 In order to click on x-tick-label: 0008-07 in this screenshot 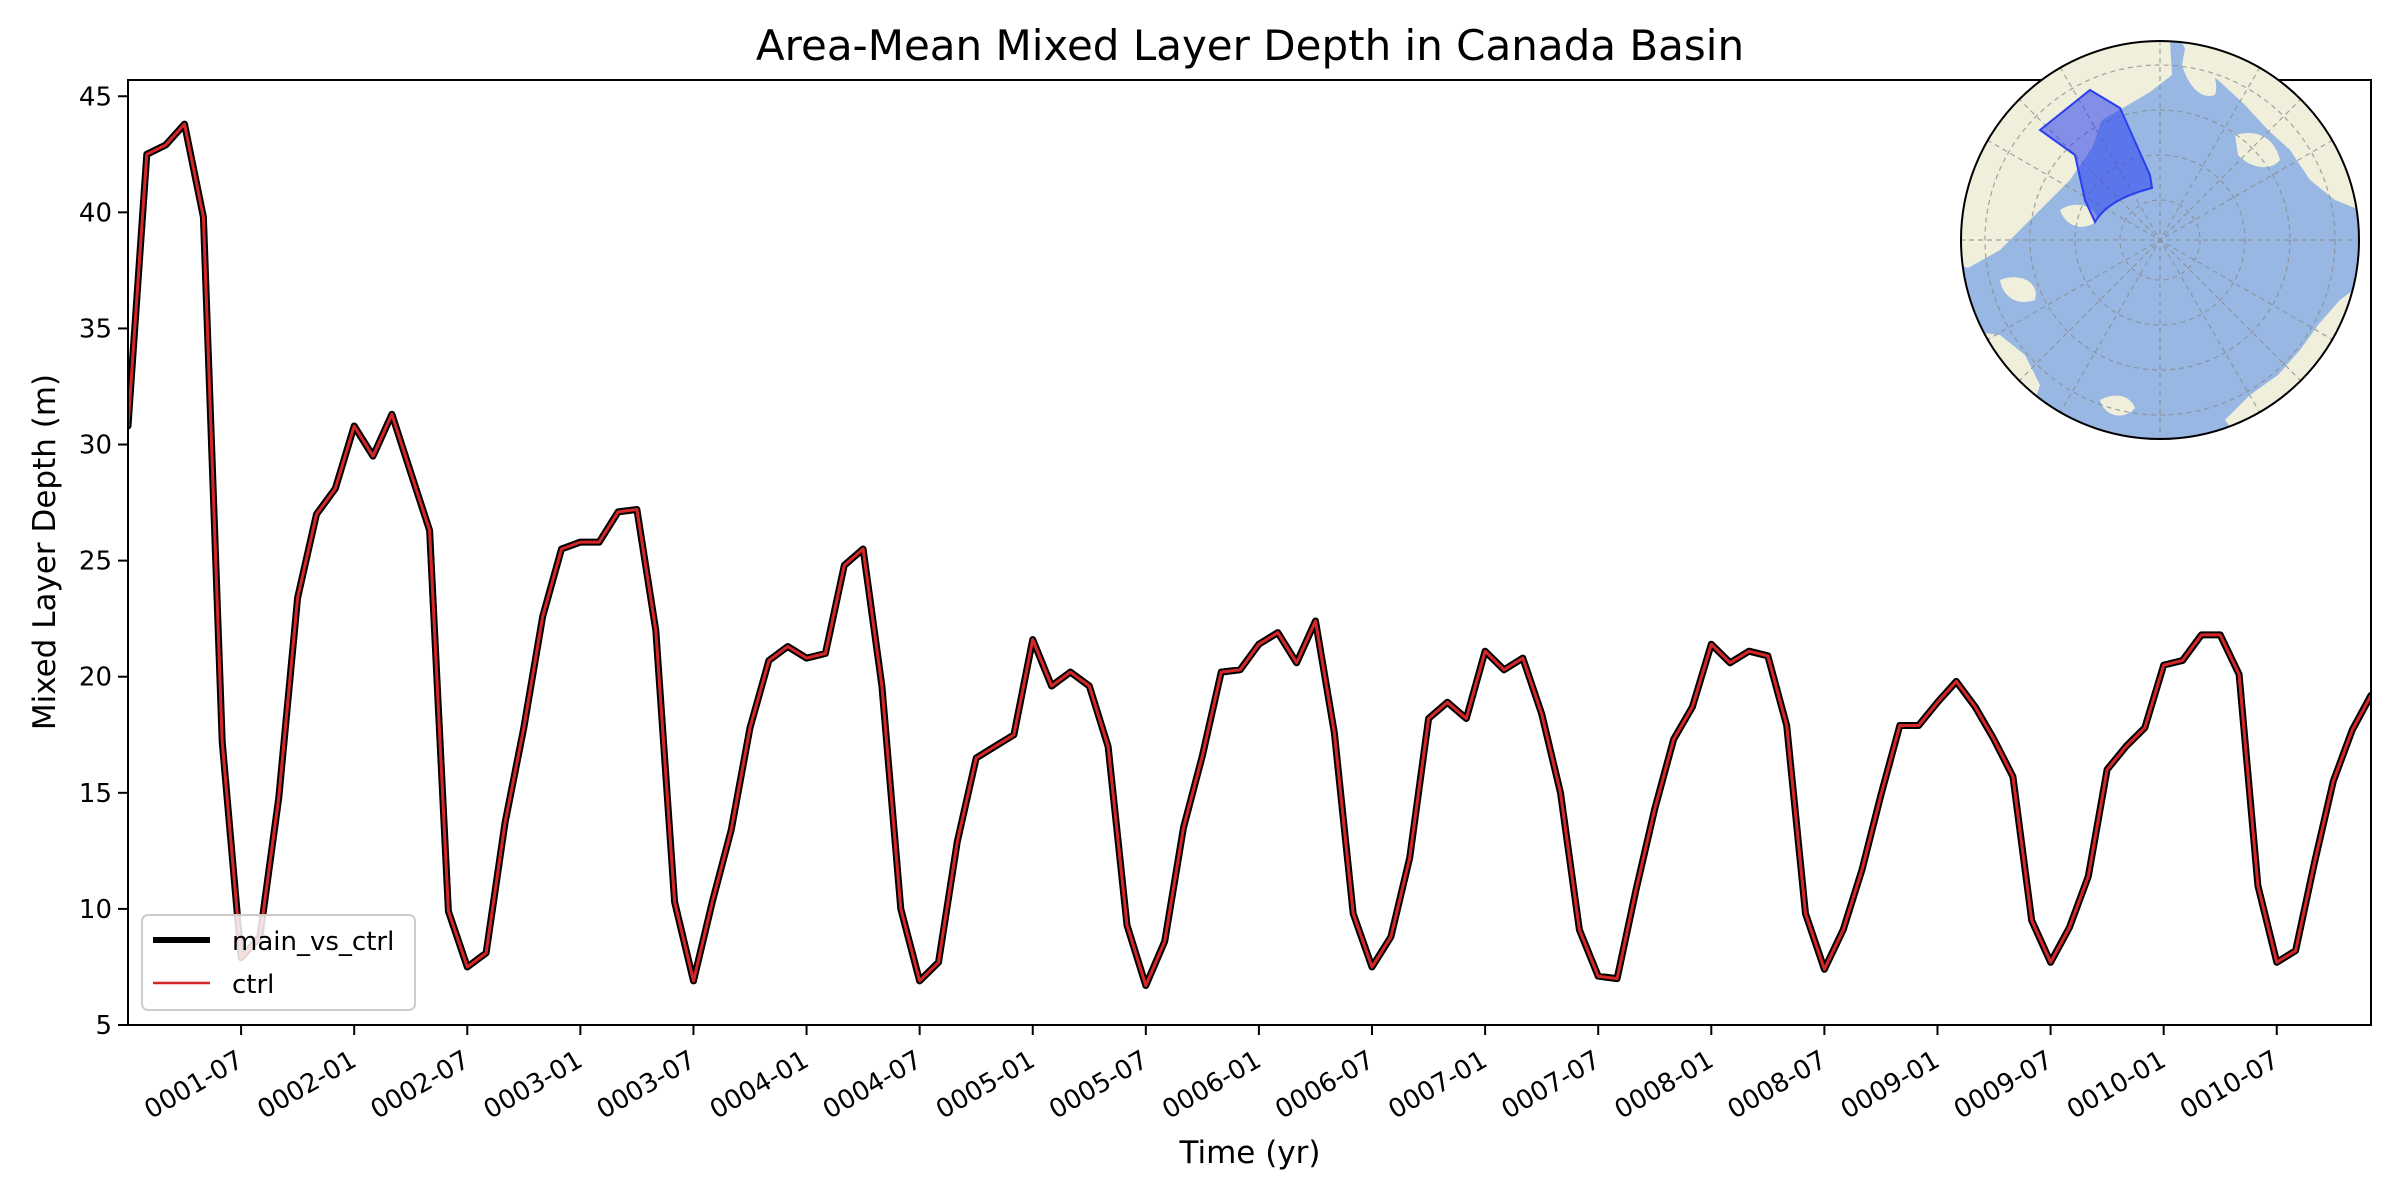, I will do `click(1777, 1085)`.